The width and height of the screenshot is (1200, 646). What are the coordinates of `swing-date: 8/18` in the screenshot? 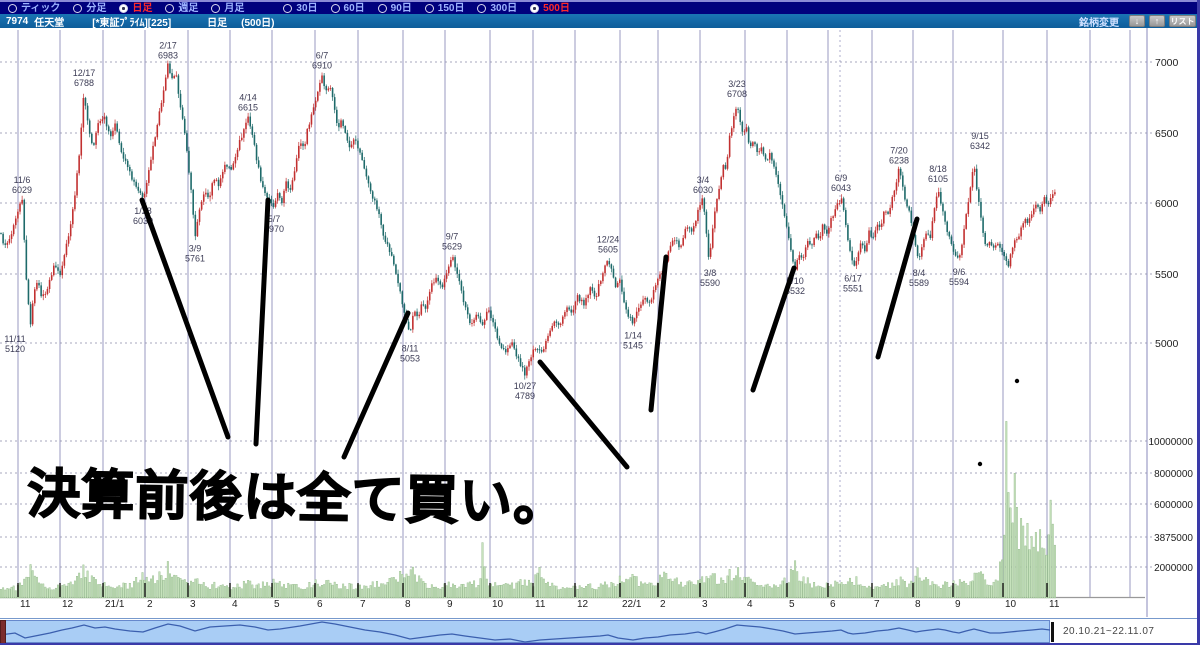 It's located at (938, 169).